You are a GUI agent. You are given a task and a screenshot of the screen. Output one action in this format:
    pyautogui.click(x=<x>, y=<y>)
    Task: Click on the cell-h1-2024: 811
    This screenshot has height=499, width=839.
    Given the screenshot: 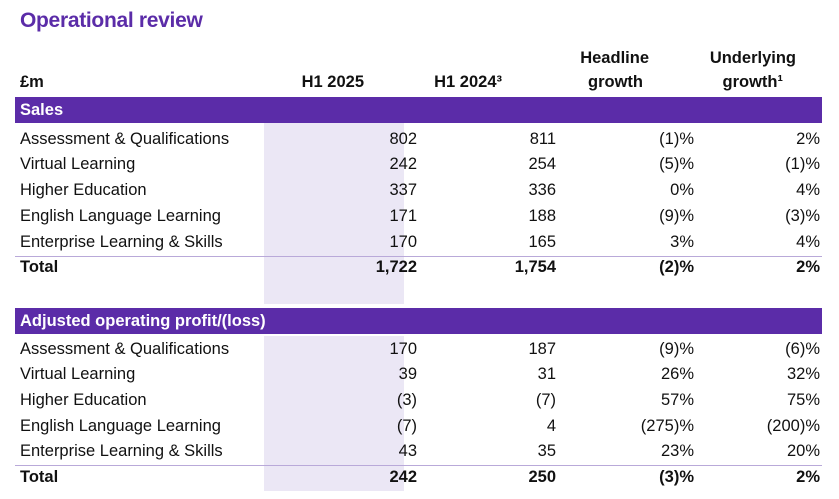 What is the action you would take?
    pyautogui.click(x=542, y=139)
    